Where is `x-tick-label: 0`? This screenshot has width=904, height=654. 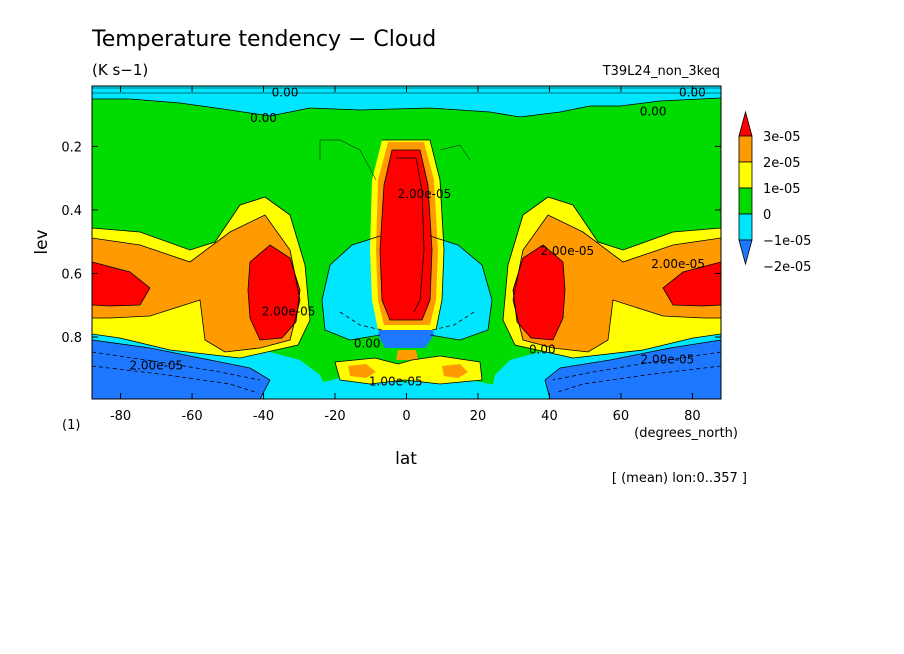
x-tick-label: 0 is located at coordinates (406, 416).